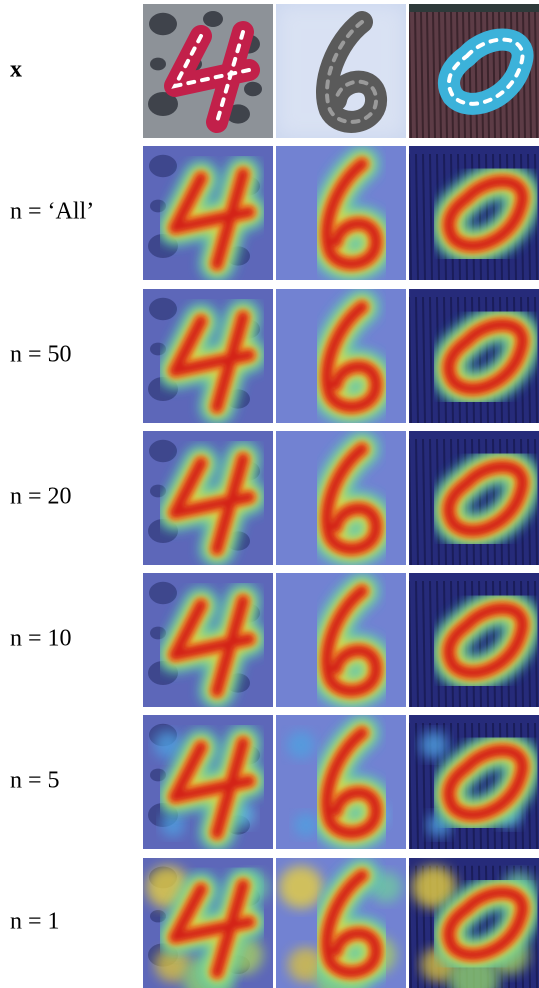 The height and width of the screenshot is (988, 539). Describe the element at coordinates (41, 497) in the screenshot. I see `row-label: n = 20` at that location.